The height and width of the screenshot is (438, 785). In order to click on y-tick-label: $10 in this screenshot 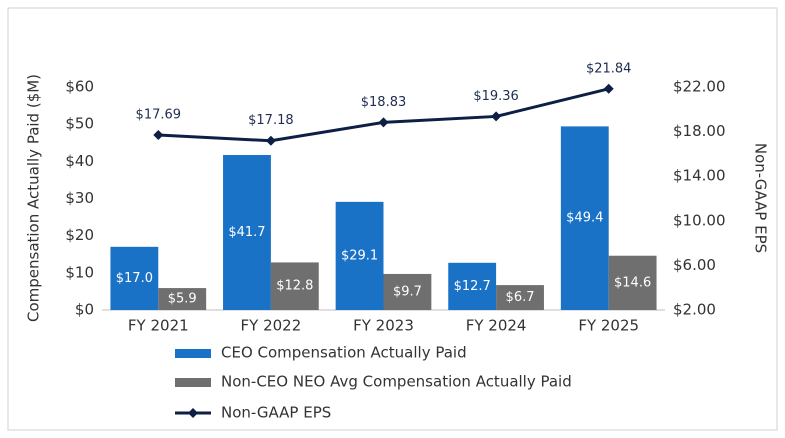, I will do `click(79, 272)`.